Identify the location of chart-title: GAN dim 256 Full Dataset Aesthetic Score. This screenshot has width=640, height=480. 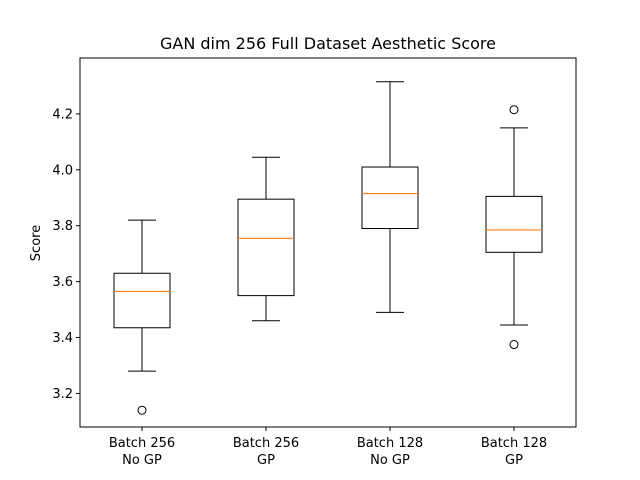
(328, 43).